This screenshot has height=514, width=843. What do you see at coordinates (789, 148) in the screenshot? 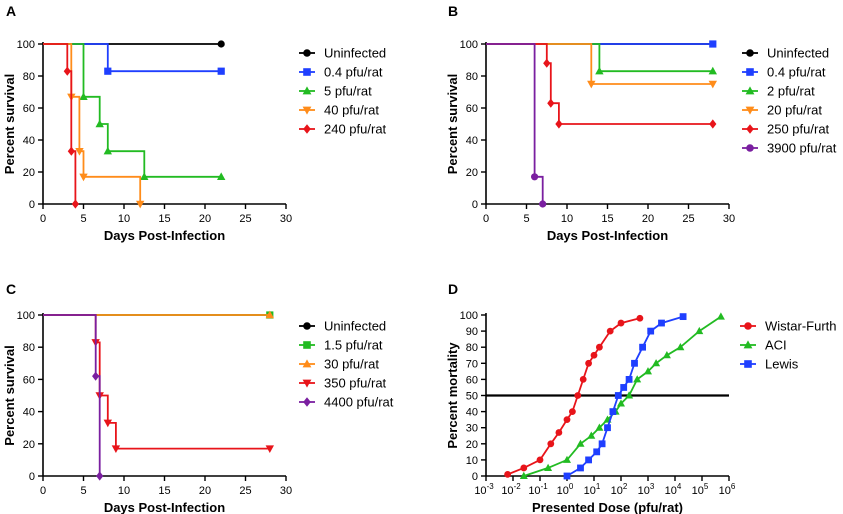
I see `legend-entry: 3900 pfu/rat` at bounding box center [789, 148].